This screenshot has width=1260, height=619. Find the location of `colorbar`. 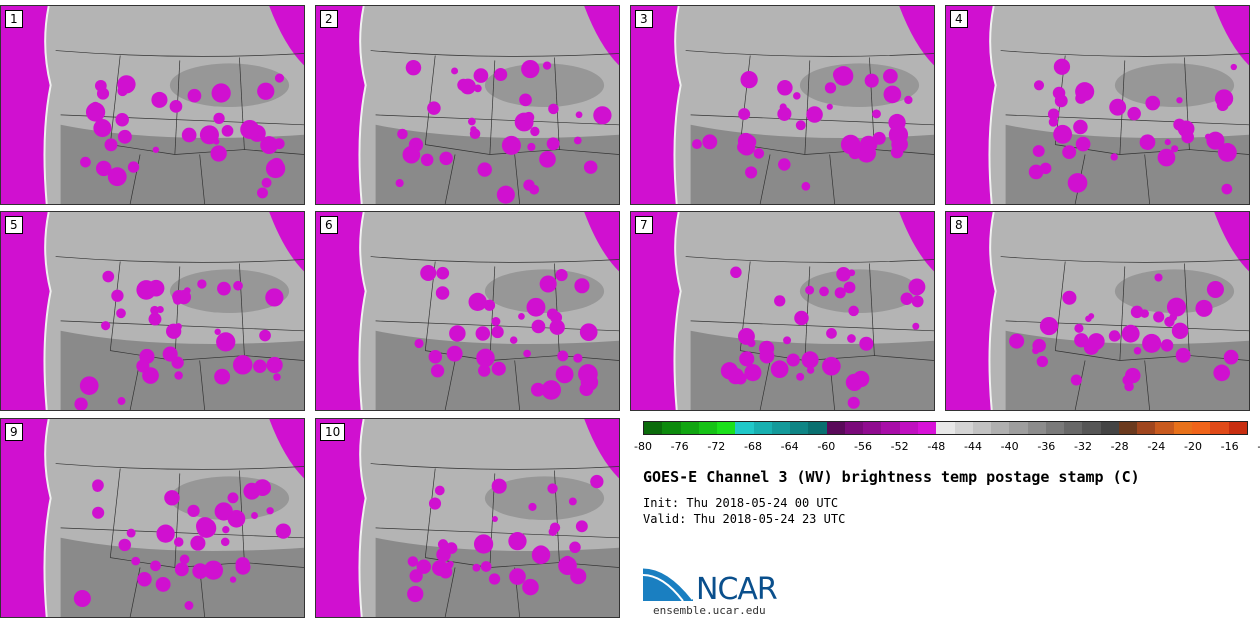

colorbar is located at coordinates (945, 428).